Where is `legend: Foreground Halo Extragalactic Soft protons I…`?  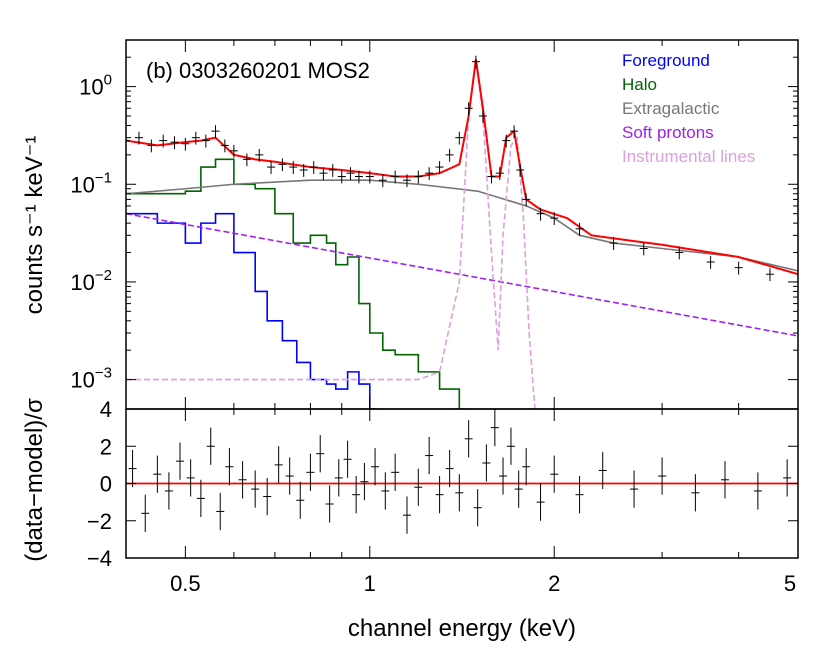 legend: Foreground Halo Extragalactic Soft protons I… is located at coordinates (688, 108).